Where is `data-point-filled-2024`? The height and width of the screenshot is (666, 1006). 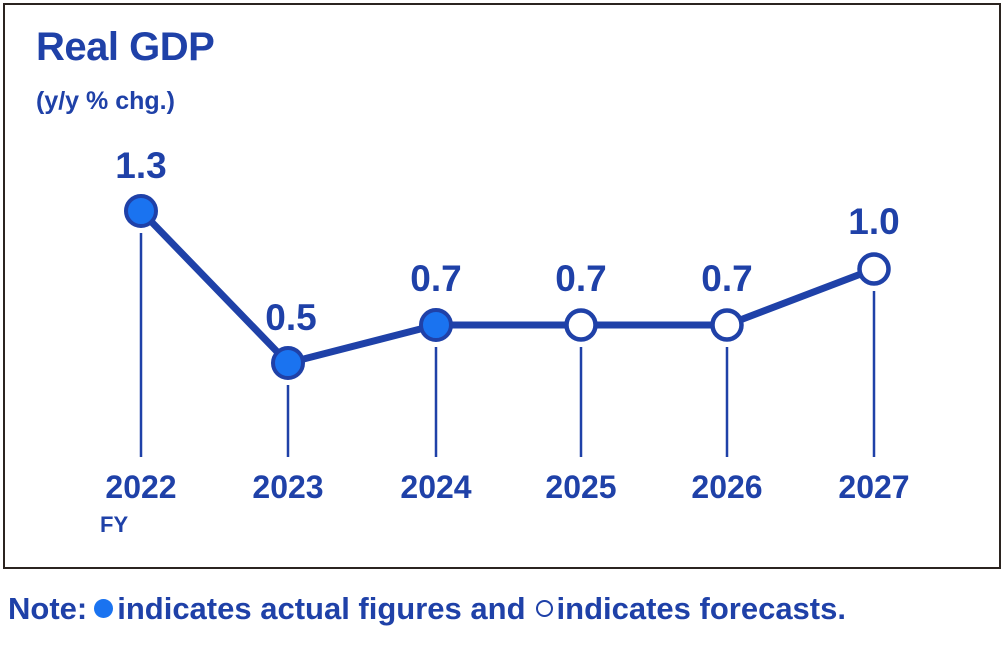 data-point-filled-2024 is located at coordinates (436, 325).